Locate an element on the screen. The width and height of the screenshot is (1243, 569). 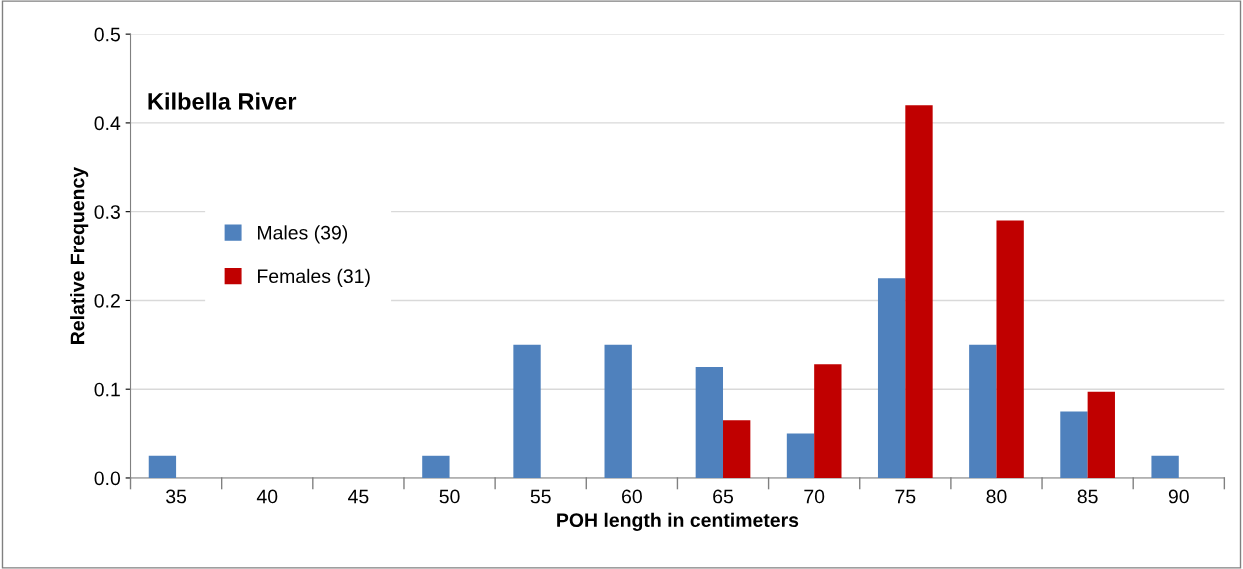
y-tick-label: 0.0 is located at coordinates (107, 478).